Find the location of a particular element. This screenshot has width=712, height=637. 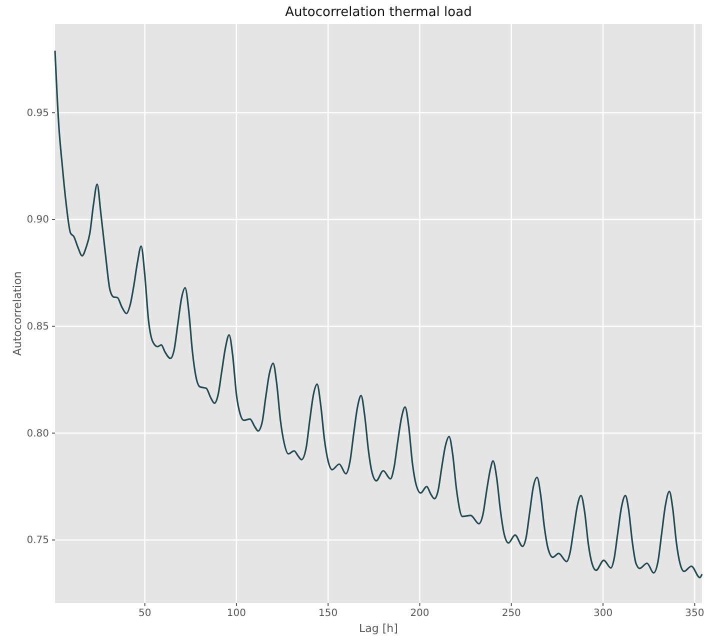

y-tick-label: 0.95 is located at coordinates (37, 113).